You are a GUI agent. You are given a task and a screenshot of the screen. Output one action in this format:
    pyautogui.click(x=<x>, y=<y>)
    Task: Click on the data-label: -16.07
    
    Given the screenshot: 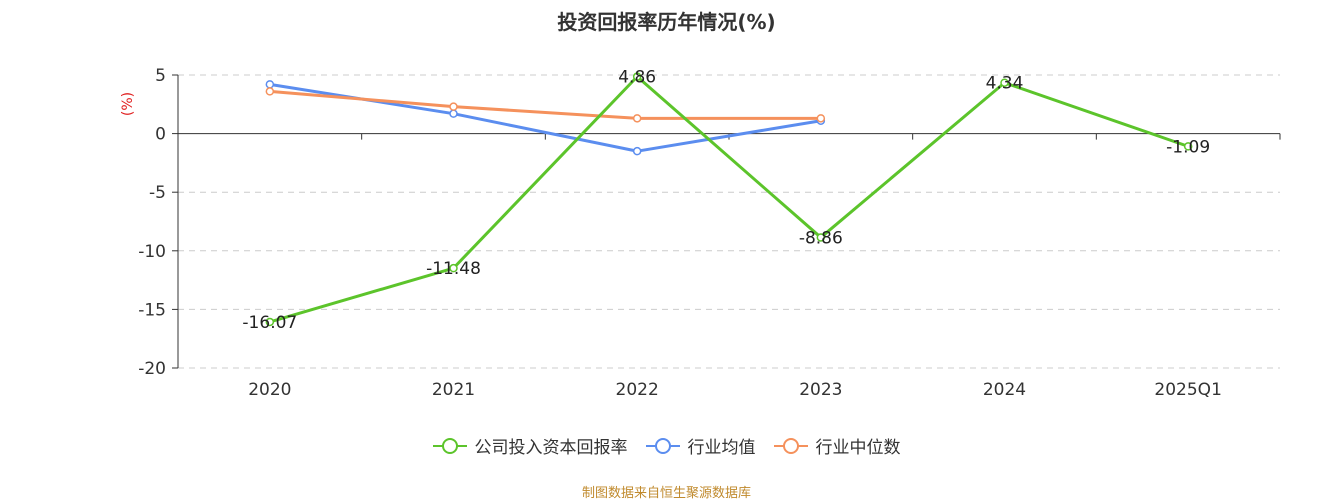 What is the action you would take?
    pyautogui.click(x=269, y=323)
    